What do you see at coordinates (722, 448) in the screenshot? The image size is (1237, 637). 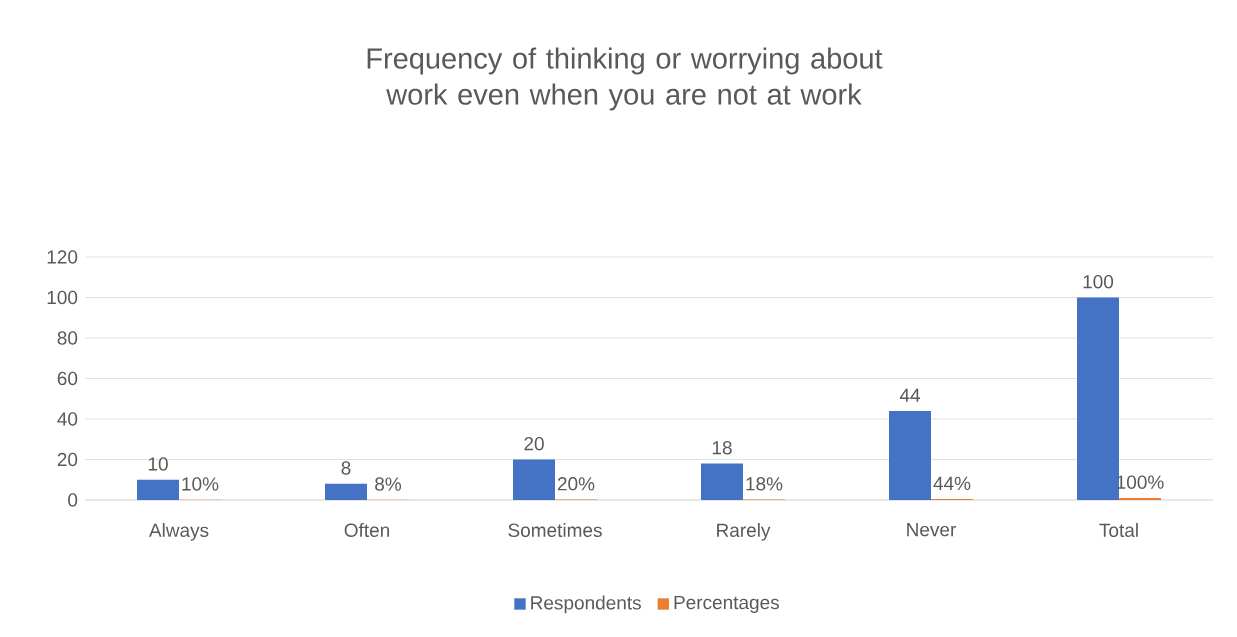 I see `data-label: 18` at bounding box center [722, 448].